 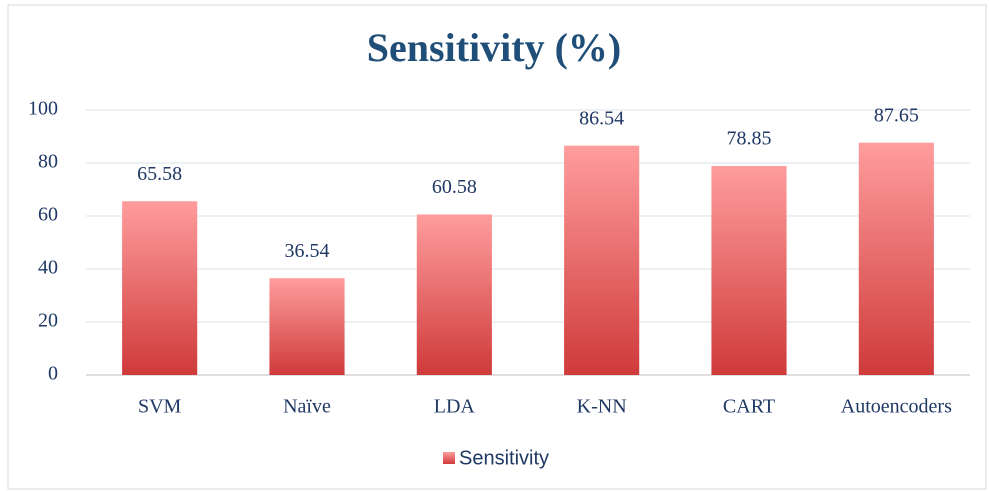 I want to click on y-tick-label: 100, so click(x=43, y=109).